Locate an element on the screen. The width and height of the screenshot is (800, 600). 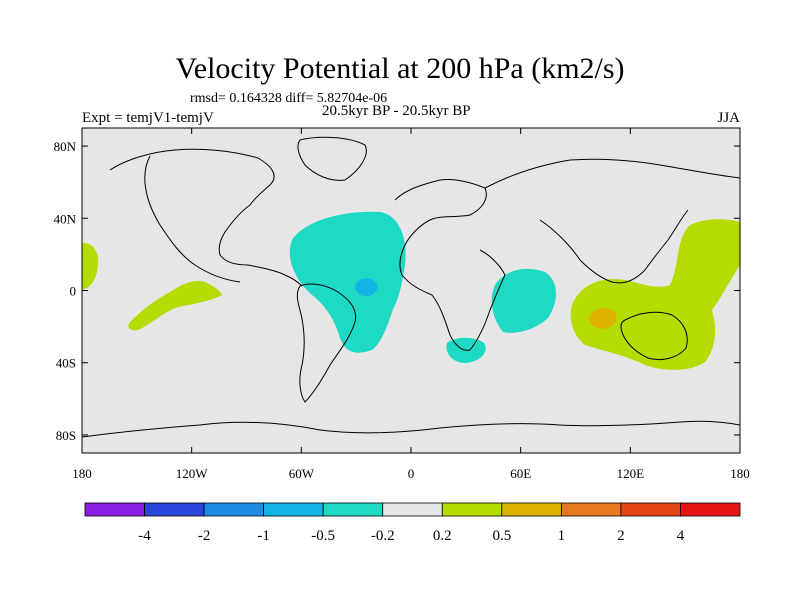
region-maritime-continent-positive is located at coordinates (655, 294).